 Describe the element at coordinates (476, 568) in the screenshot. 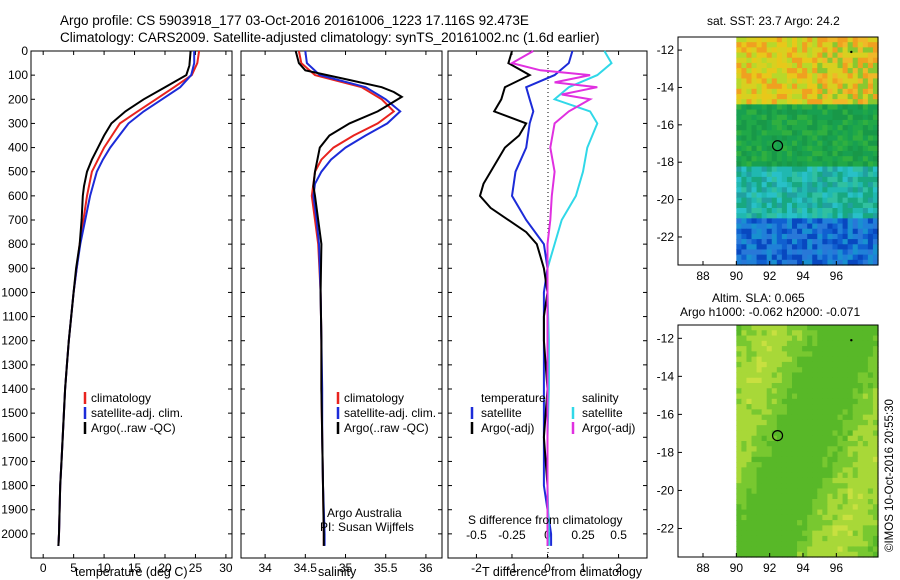

I see `x-tick-label: -2` at that location.